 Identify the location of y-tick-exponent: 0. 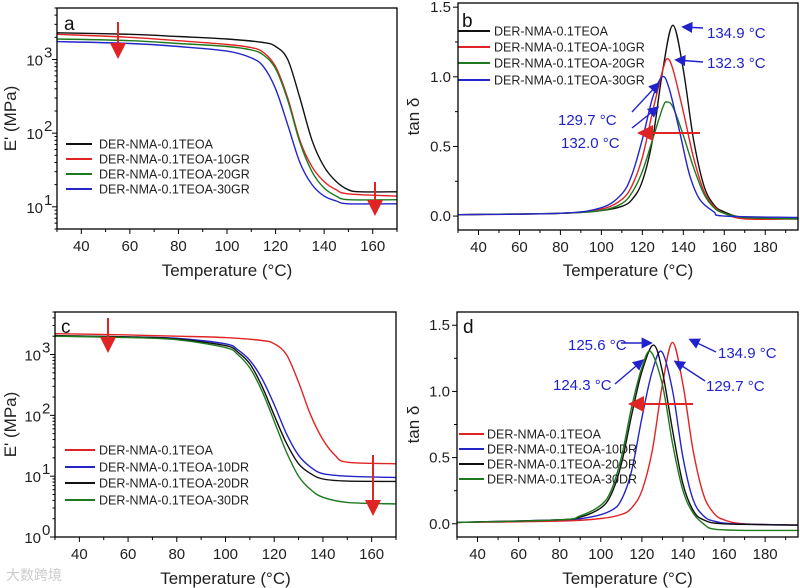
(46, 530).